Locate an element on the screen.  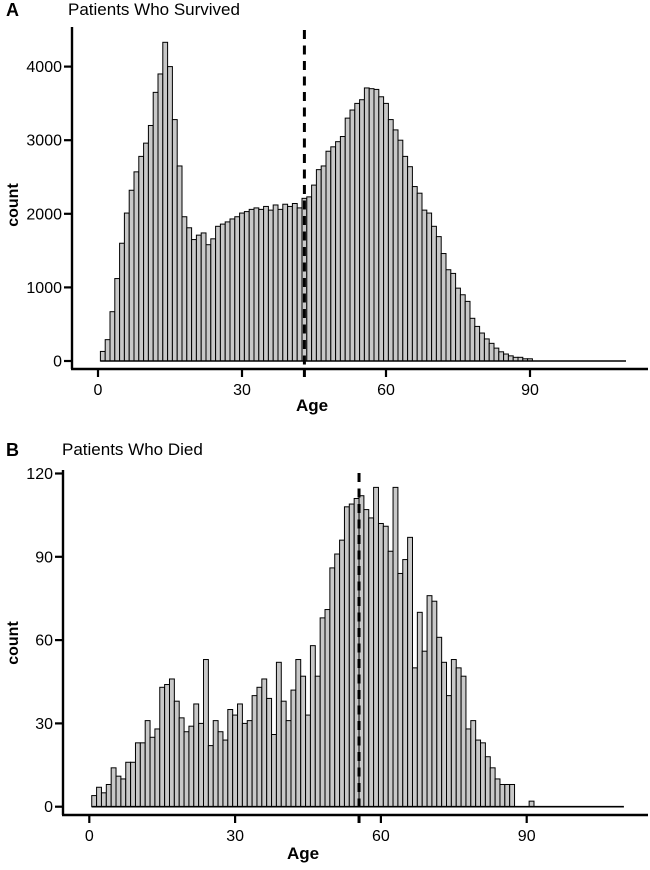
y-axis-tick-label: 4000 is located at coordinates (44, 67).